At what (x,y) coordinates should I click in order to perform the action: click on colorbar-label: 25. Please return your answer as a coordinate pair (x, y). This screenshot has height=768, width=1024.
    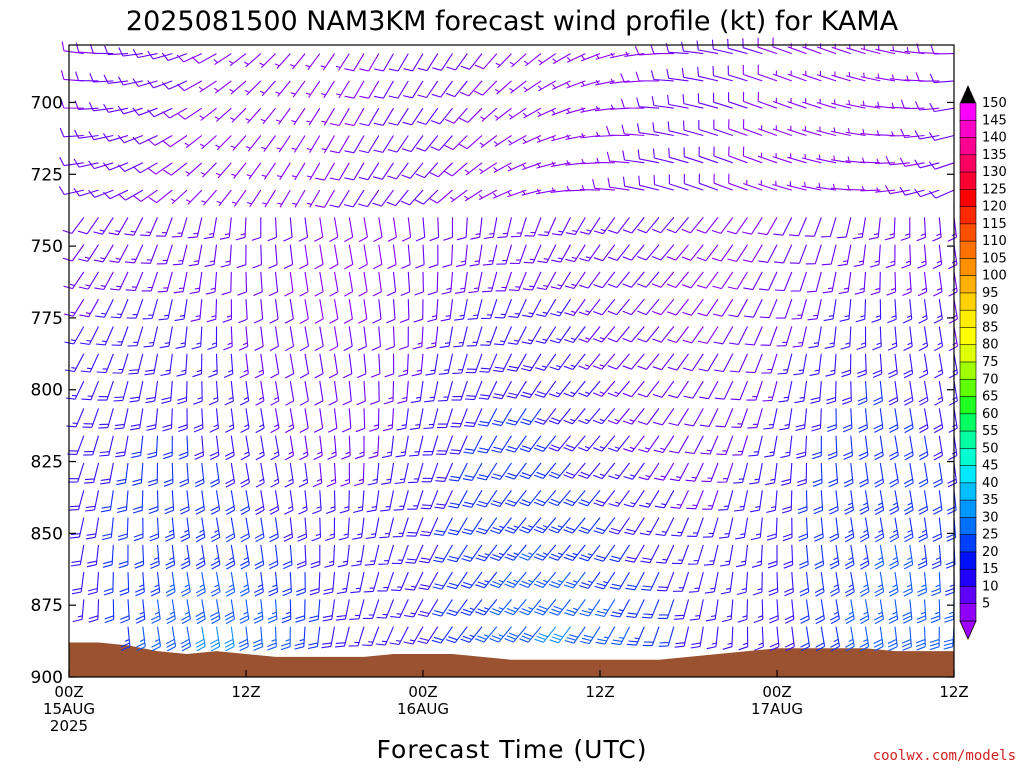
    Looking at the image, I should click on (990, 535).